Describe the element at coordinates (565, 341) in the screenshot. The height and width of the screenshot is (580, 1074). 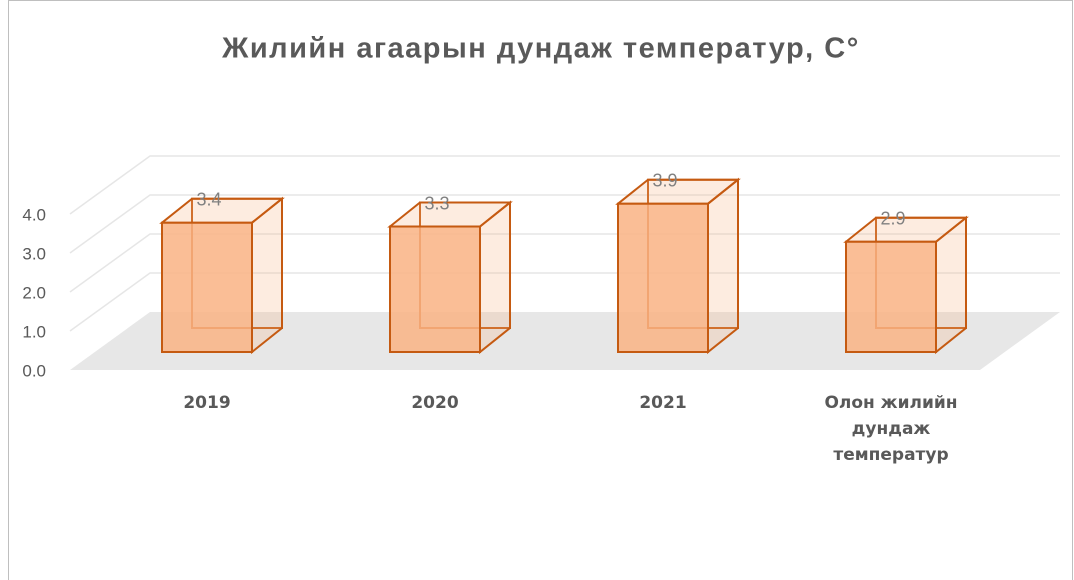
I see `floor` at that location.